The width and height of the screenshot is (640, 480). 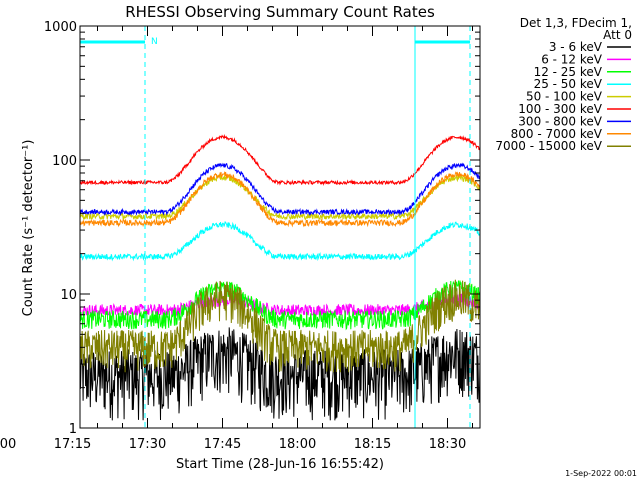 I want to click on x-tick-label-2: 17:30, so click(x=147, y=444).